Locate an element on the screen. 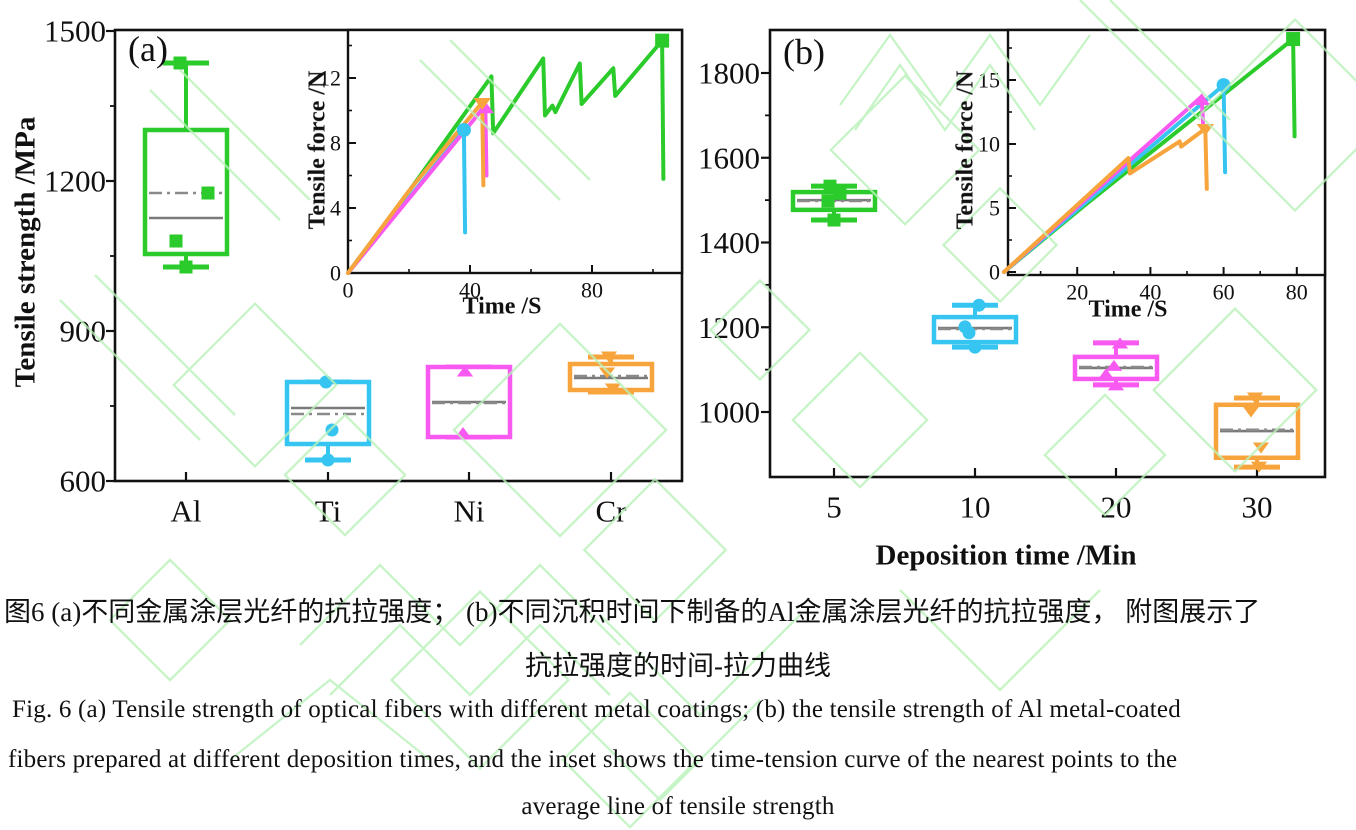 This screenshot has width=1356, height=830. tick-label: 8 is located at coordinates (335, 143).